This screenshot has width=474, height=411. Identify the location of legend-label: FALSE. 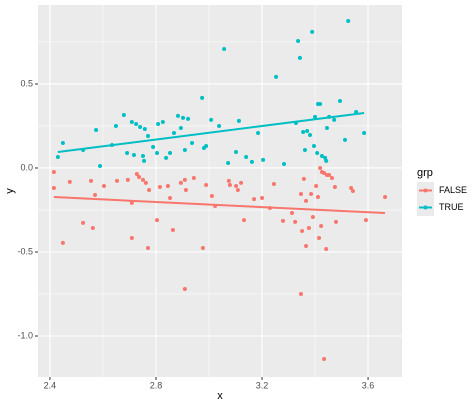
(453, 190).